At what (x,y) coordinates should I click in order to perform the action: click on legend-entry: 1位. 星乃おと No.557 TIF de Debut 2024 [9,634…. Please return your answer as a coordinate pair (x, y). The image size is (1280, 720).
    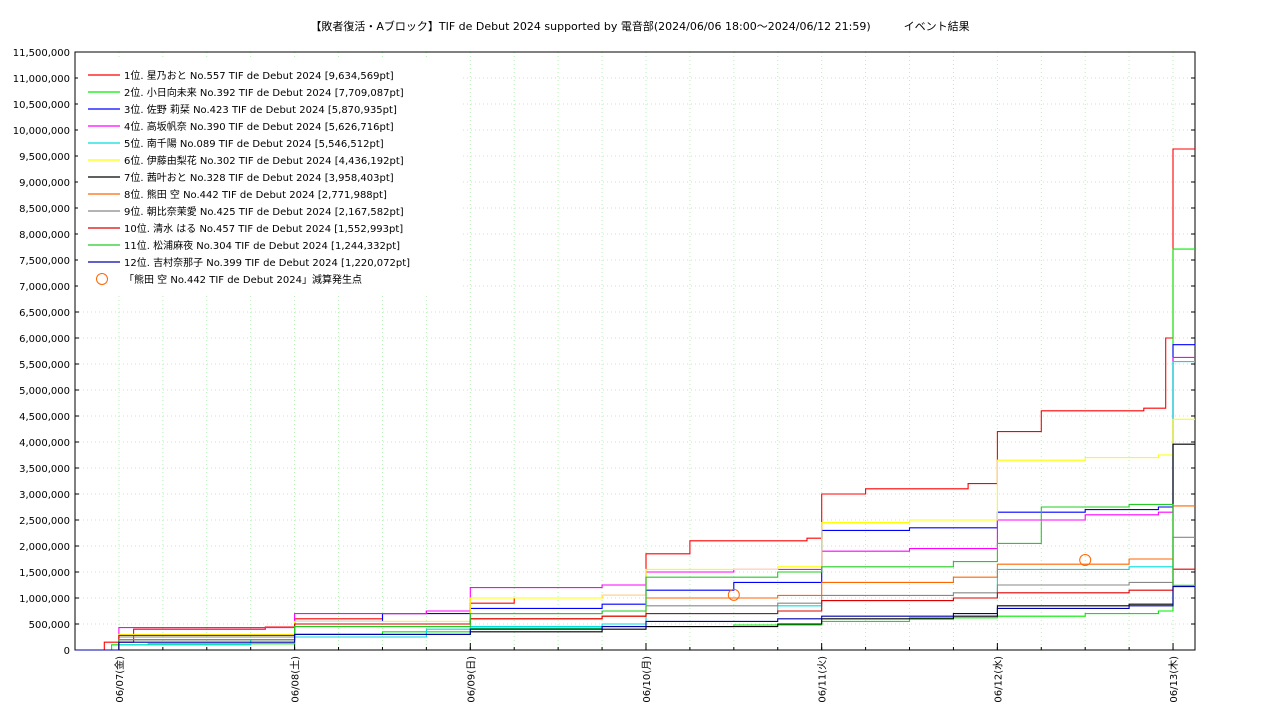
    Looking at the image, I should click on (259, 75).